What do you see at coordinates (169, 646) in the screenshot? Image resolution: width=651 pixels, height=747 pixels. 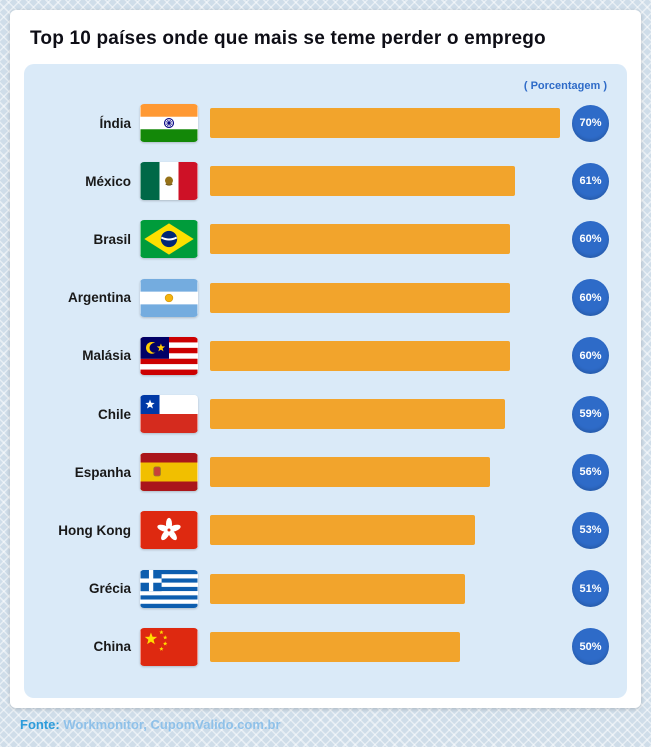 I see `china-flag-icon` at bounding box center [169, 646].